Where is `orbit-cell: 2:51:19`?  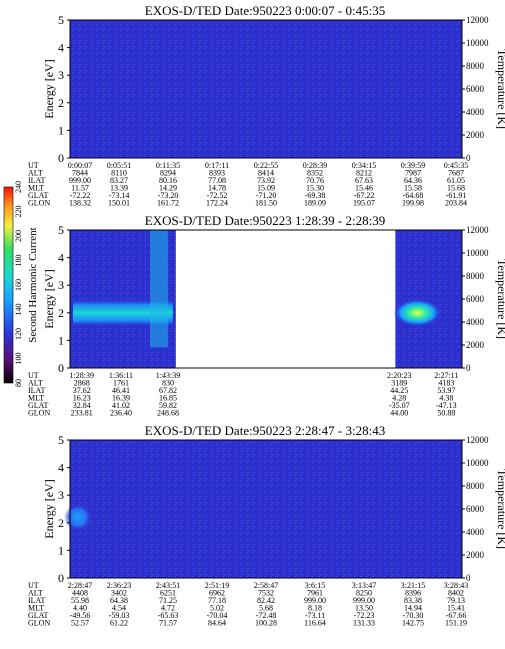
orbit-cell: 2:51:19 is located at coordinates (217, 585).